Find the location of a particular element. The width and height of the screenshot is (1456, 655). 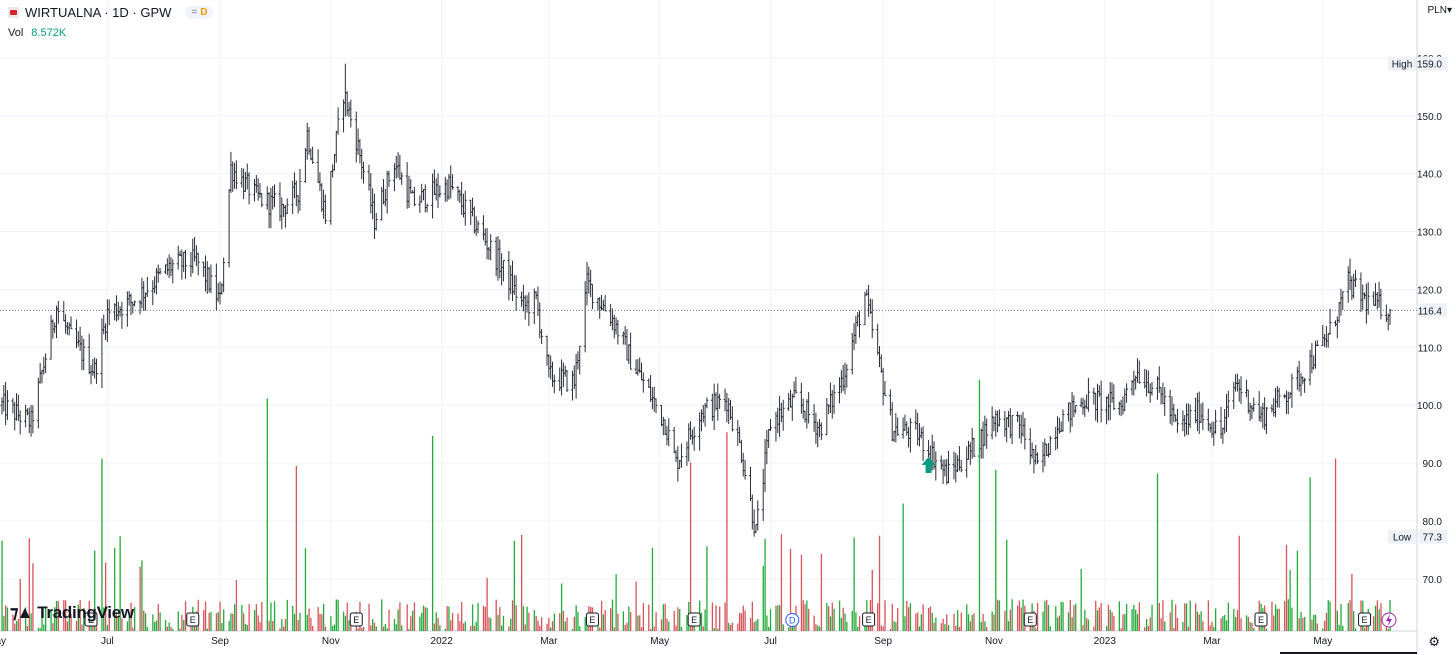

last-price-label-bg is located at coordinates (1433, 310).